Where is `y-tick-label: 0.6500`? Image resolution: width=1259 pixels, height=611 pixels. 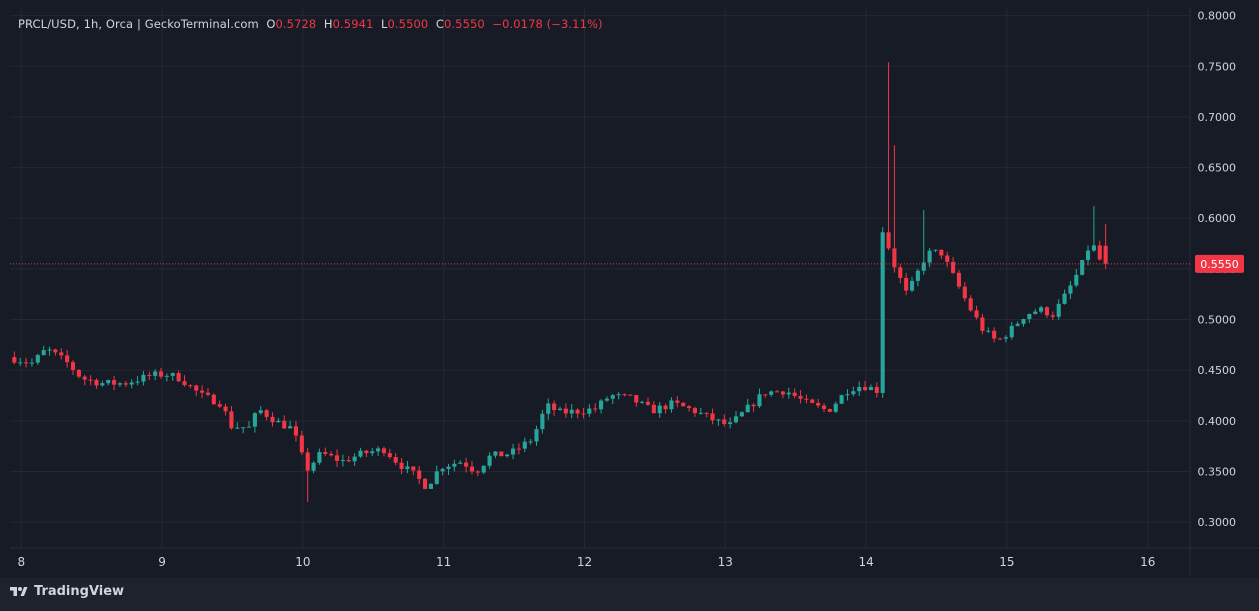
y-tick-label: 0.6500 is located at coordinates (1217, 168).